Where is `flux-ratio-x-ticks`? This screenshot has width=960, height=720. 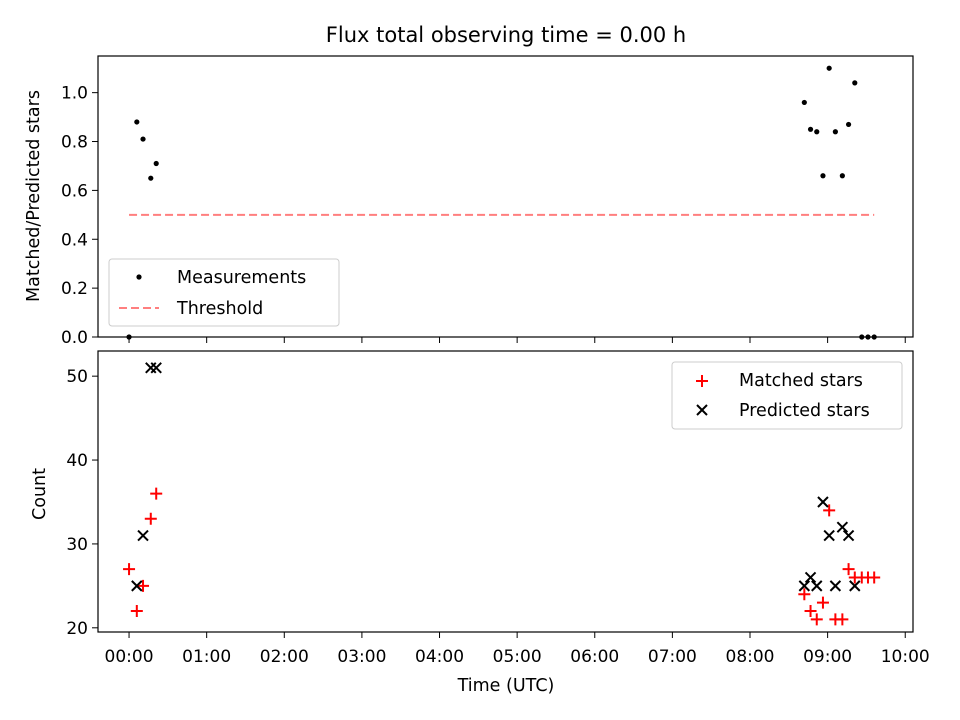 flux-ratio-x-ticks is located at coordinates (517, 340).